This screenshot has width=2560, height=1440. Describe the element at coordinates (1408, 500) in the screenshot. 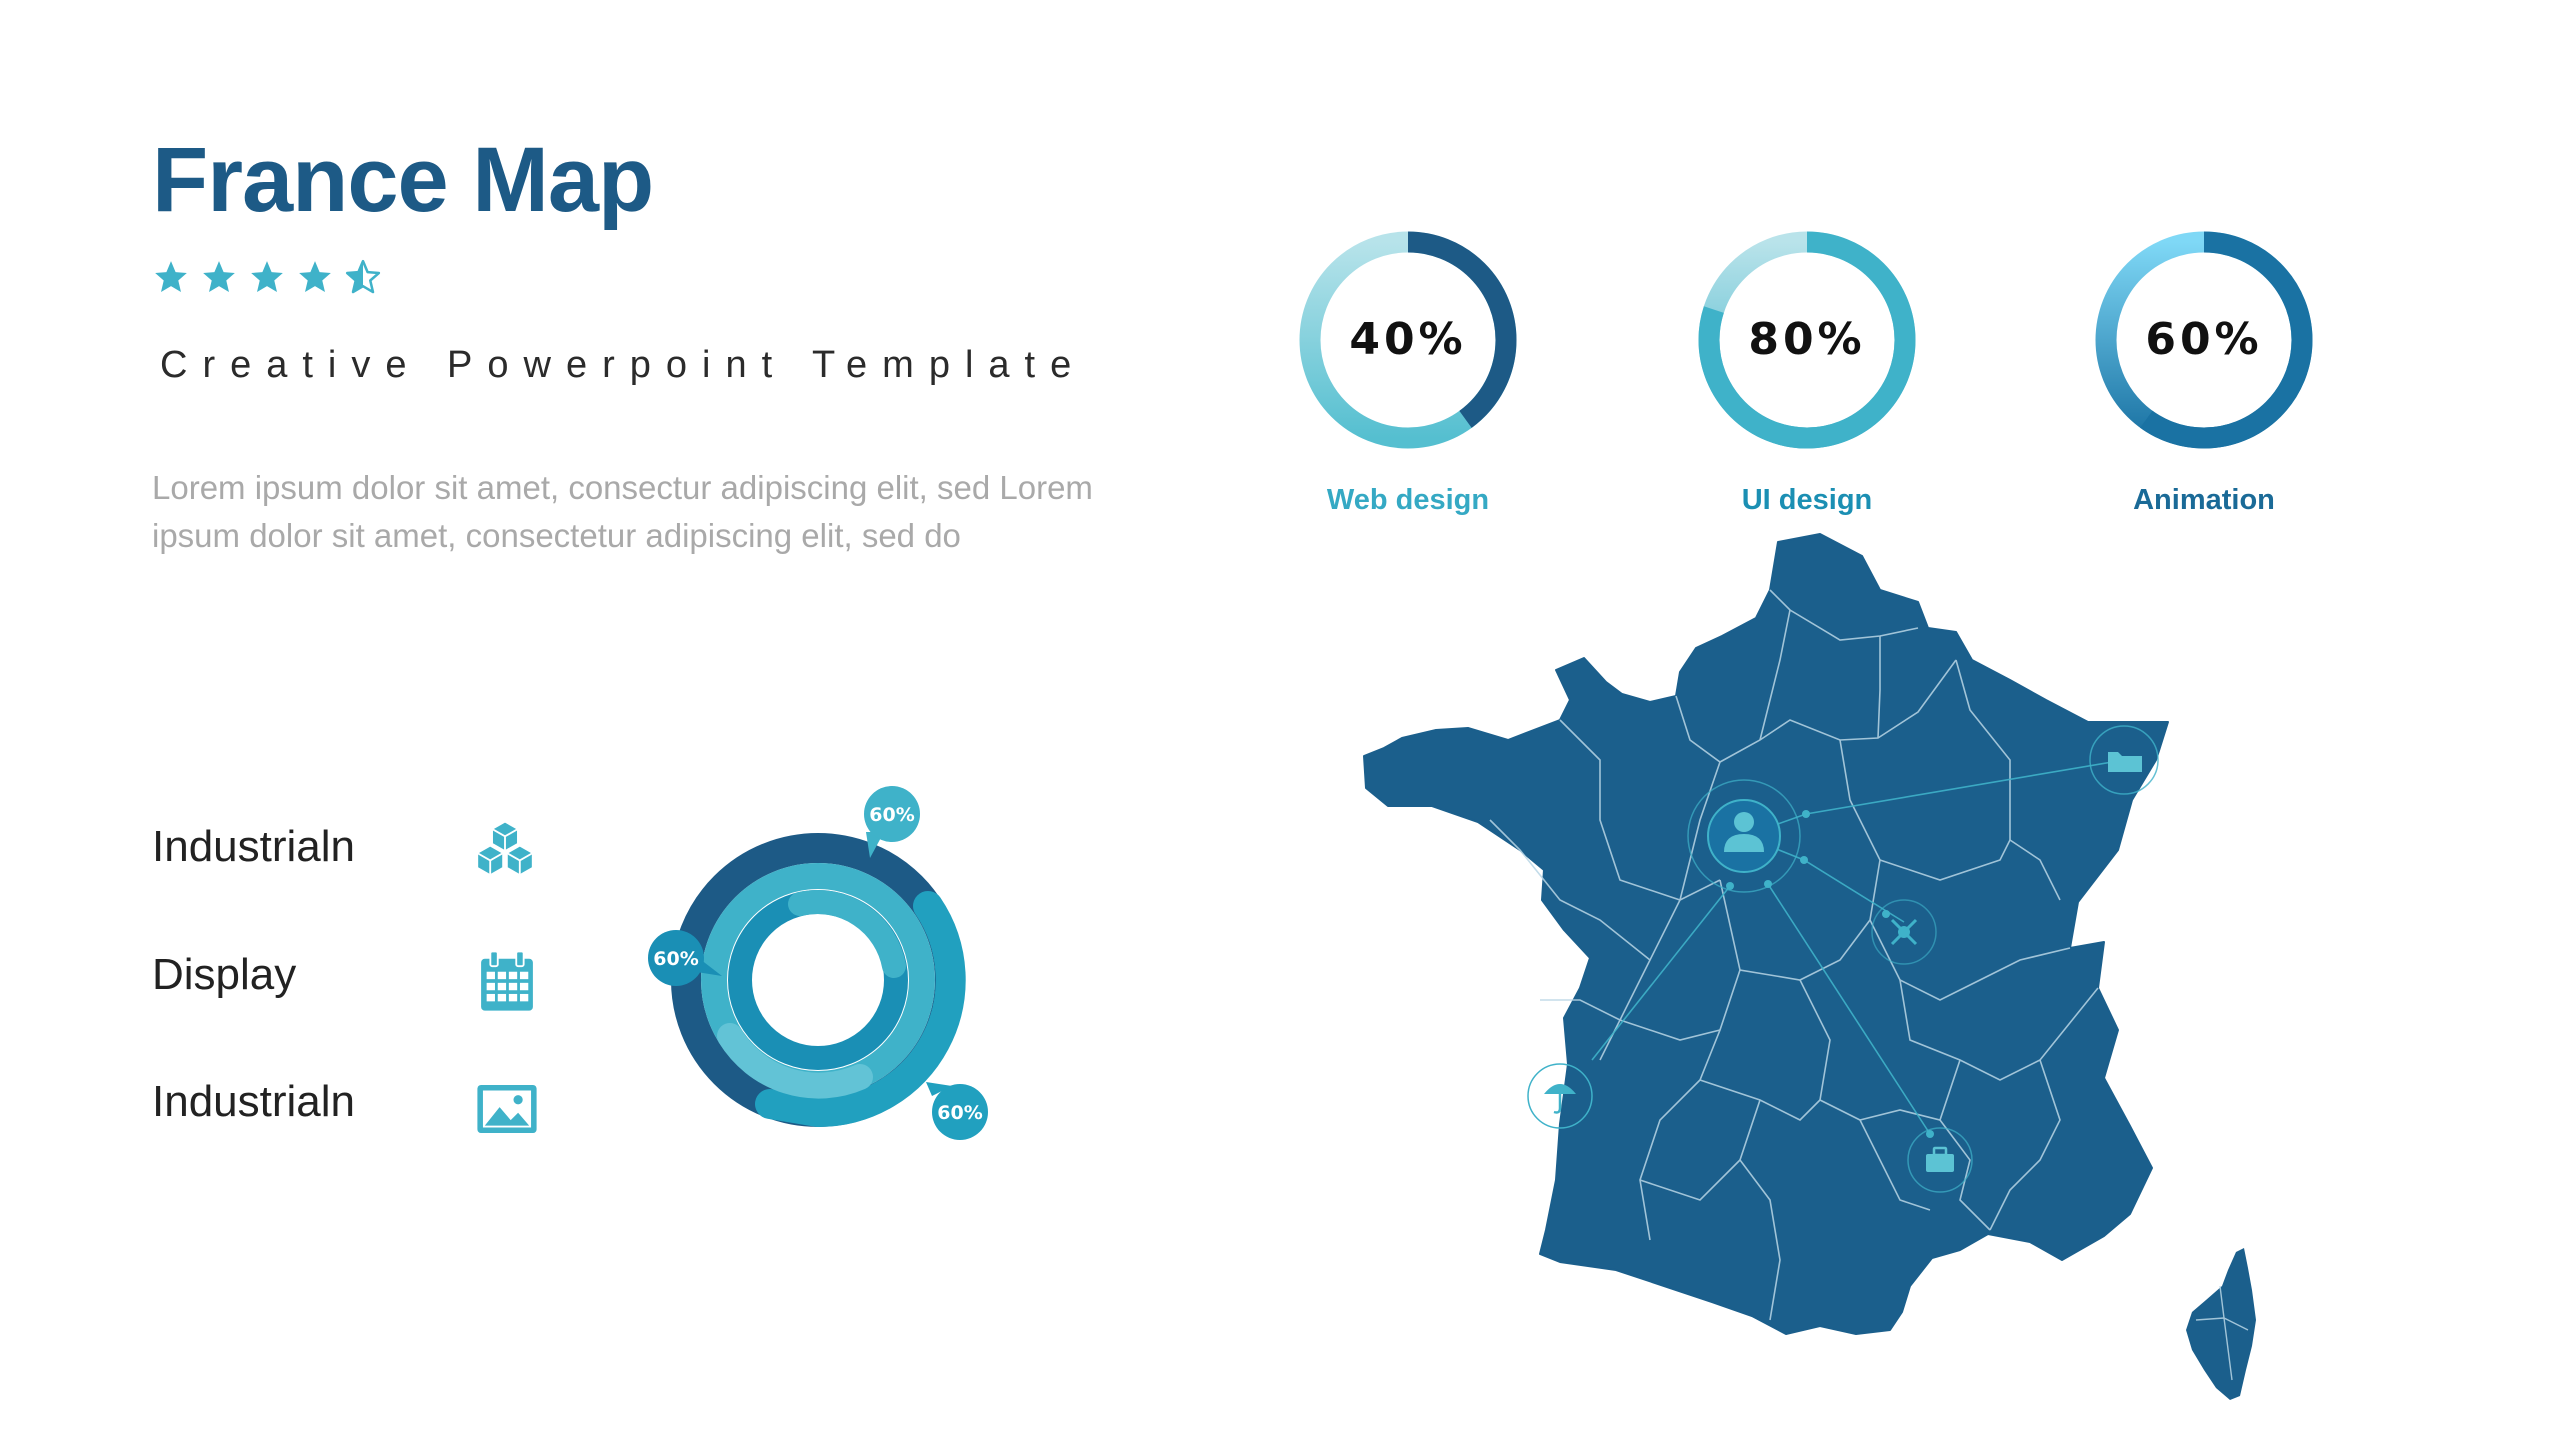

I see `ring-caption: Web design` at that location.